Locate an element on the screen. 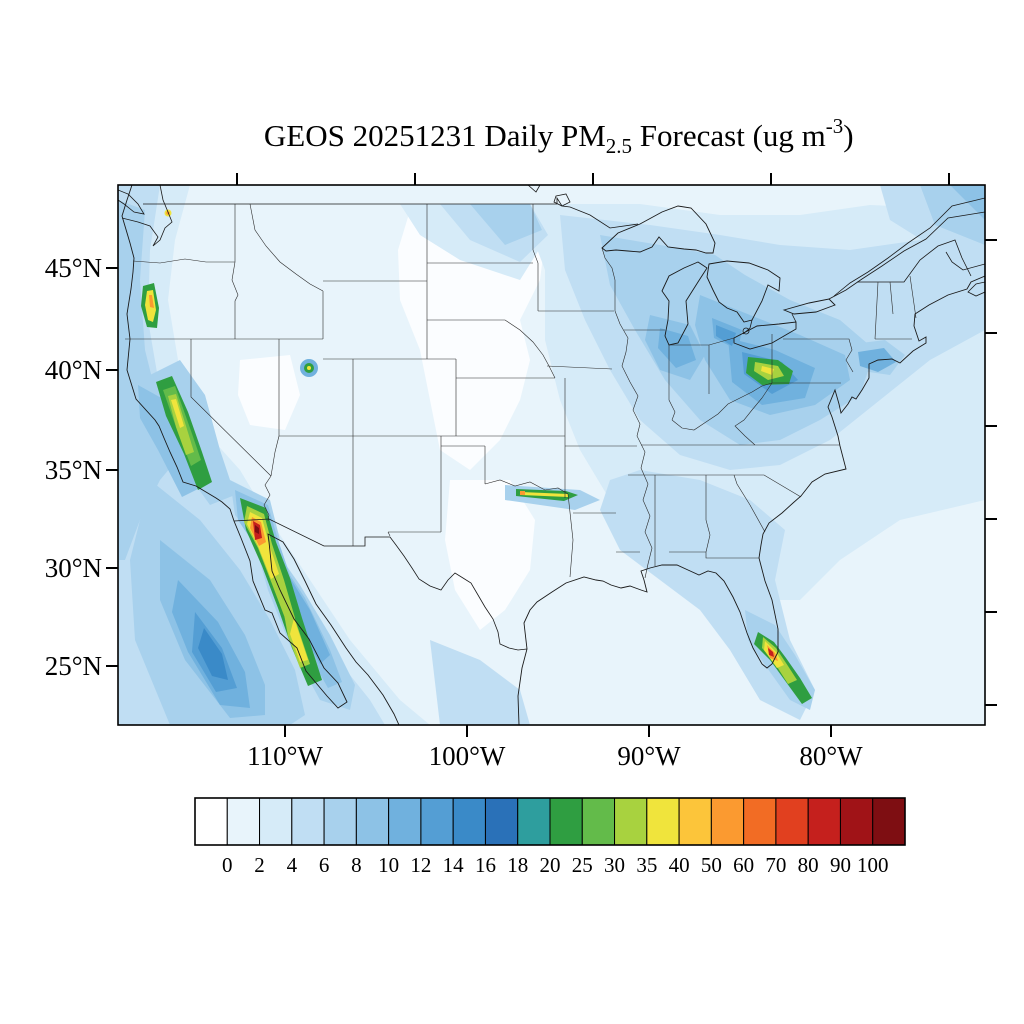 The height and width of the screenshot is (1024, 1024). colorbar is located at coordinates (550, 821).